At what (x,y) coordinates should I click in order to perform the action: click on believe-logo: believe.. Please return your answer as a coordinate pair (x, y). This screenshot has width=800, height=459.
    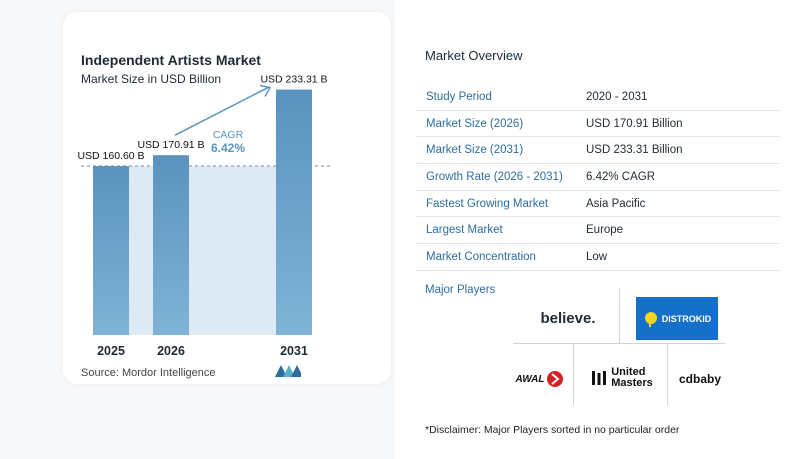
    Looking at the image, I should click on (568, 318).